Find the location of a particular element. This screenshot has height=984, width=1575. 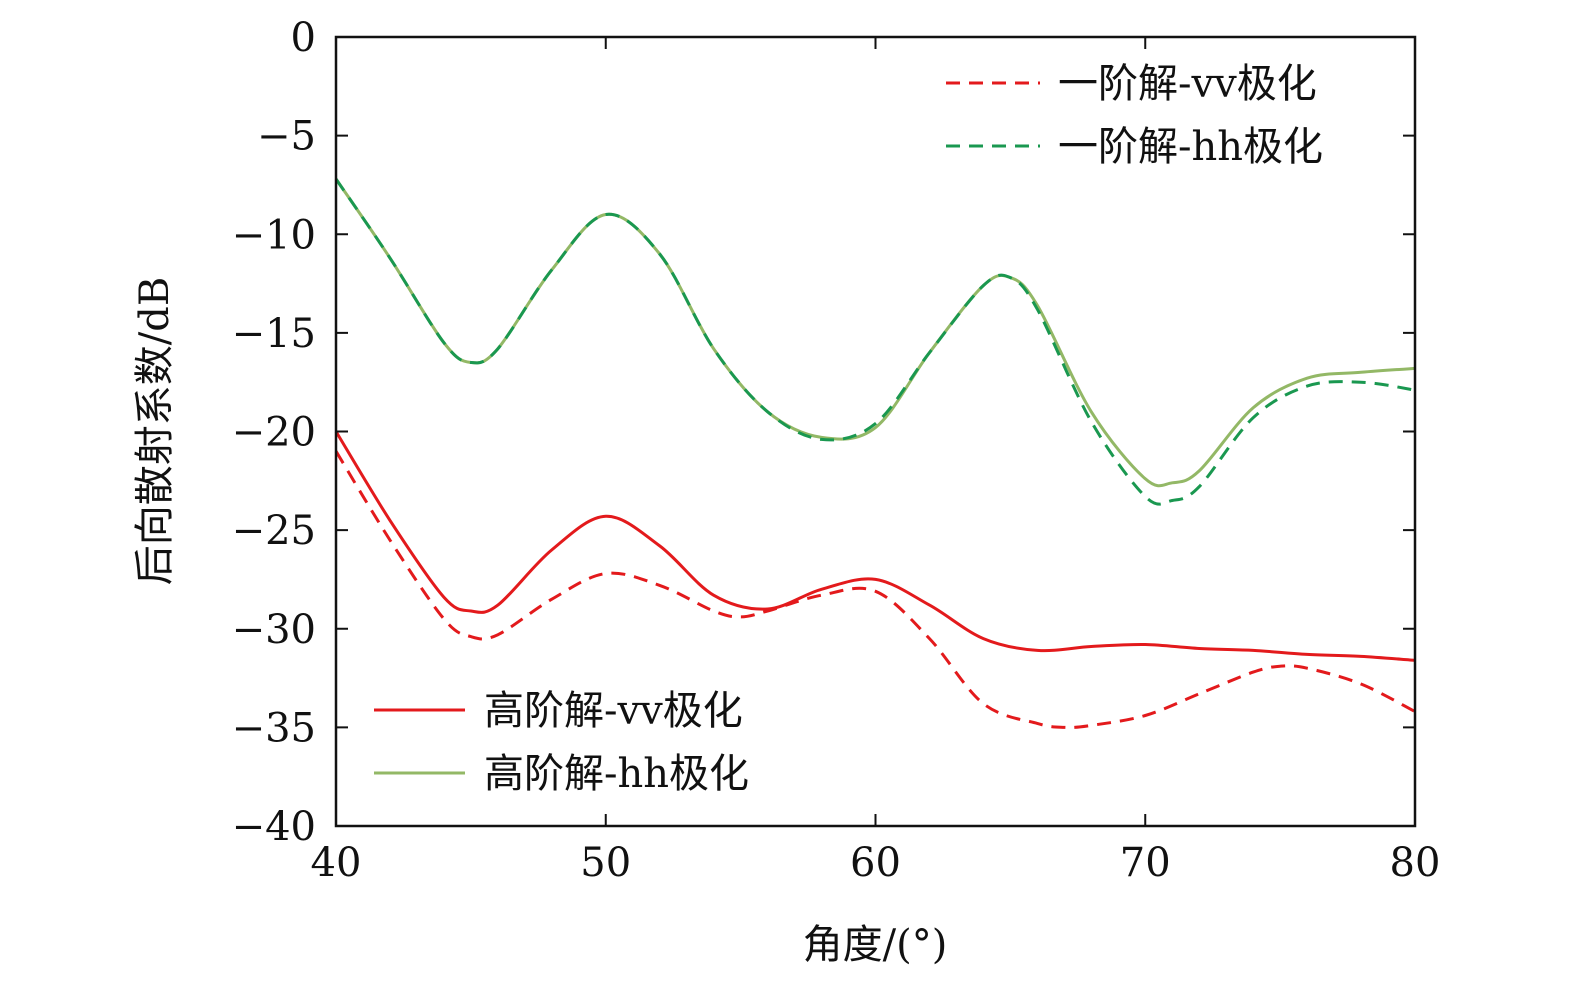

x-tick-label: 50 is located at coordinates (605, 863).